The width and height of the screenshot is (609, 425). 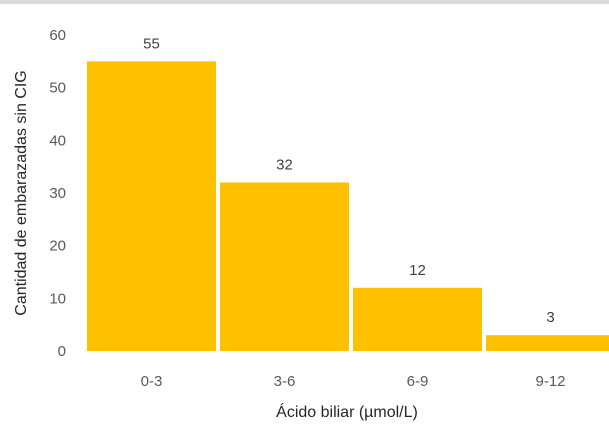 I want to click on y-tick-label: 20, so click(x=57, y=246).